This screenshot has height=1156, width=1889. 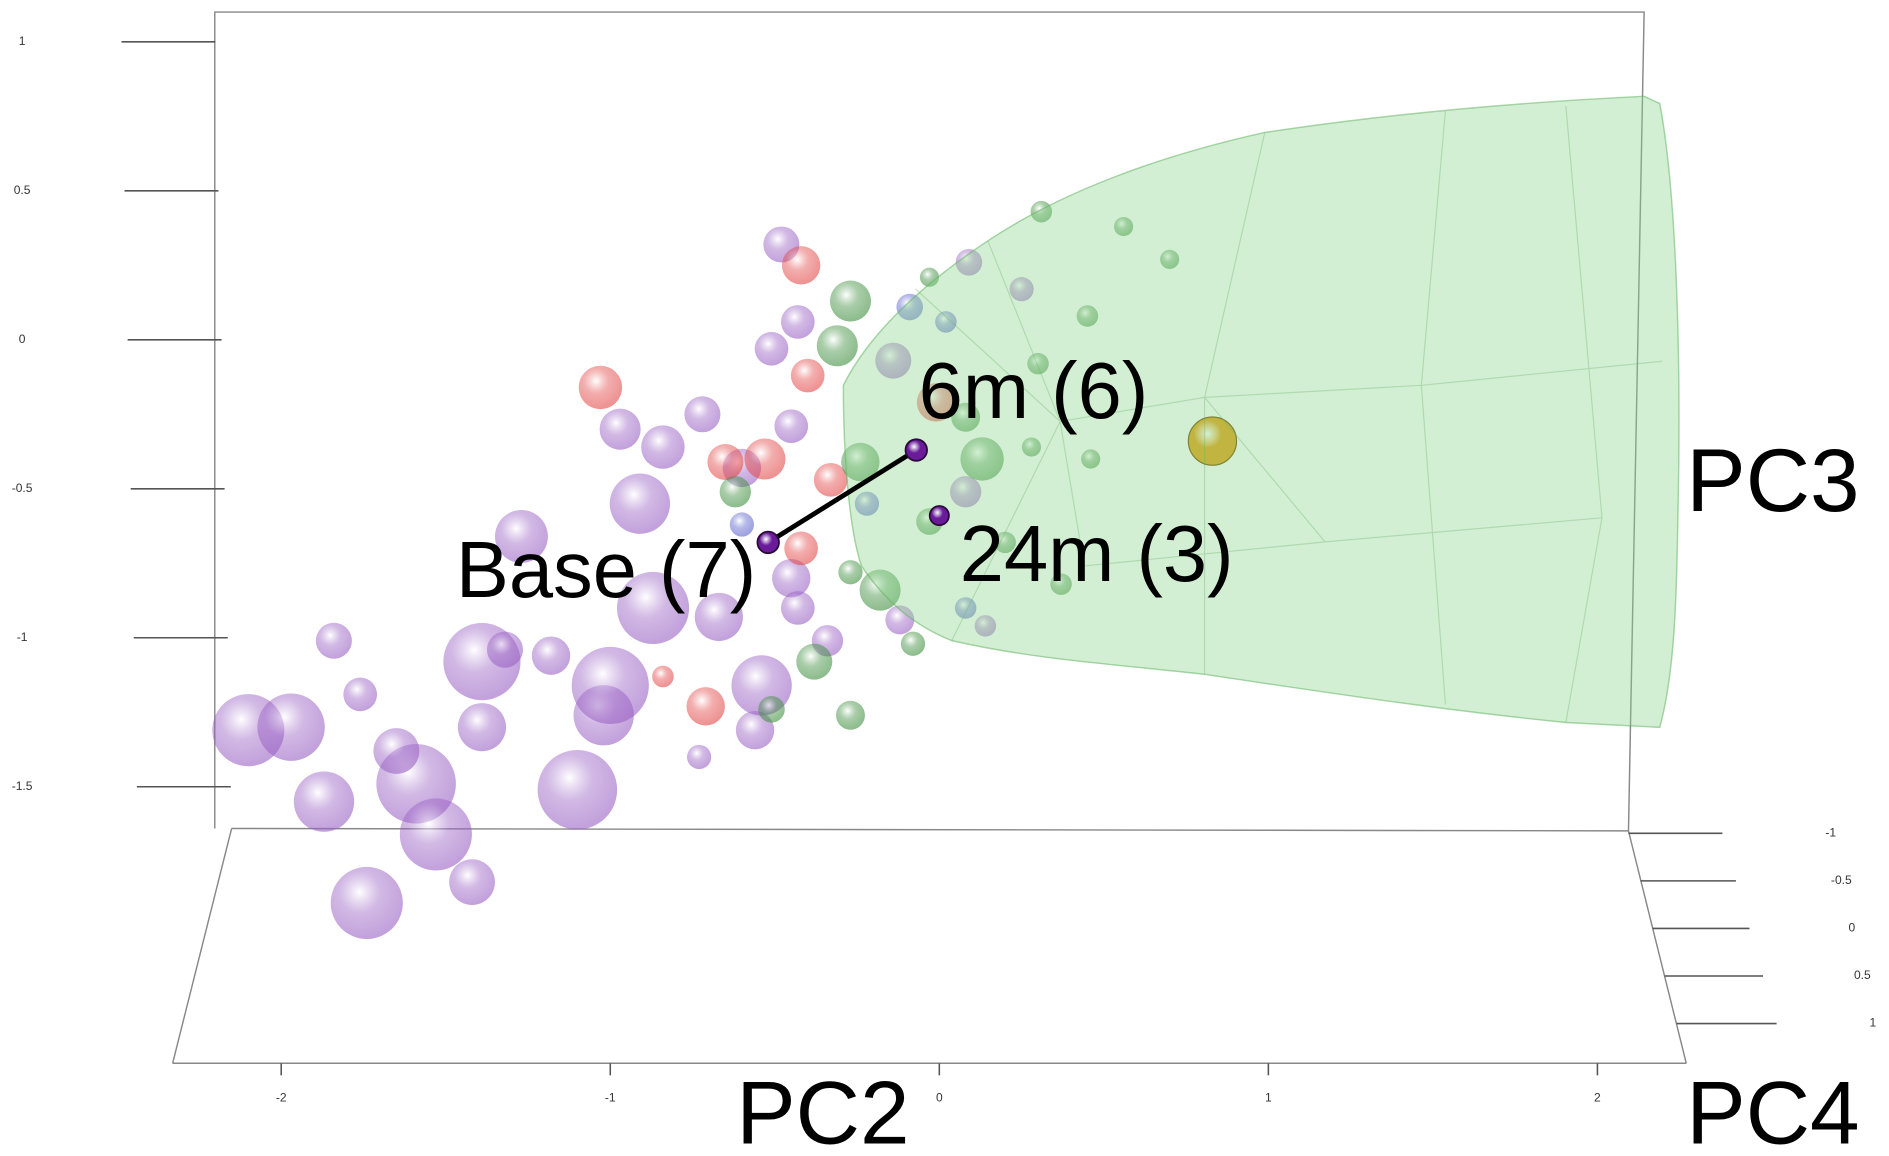 I want to click on x-tick-label: 1, so click(x=1268, y=1097).